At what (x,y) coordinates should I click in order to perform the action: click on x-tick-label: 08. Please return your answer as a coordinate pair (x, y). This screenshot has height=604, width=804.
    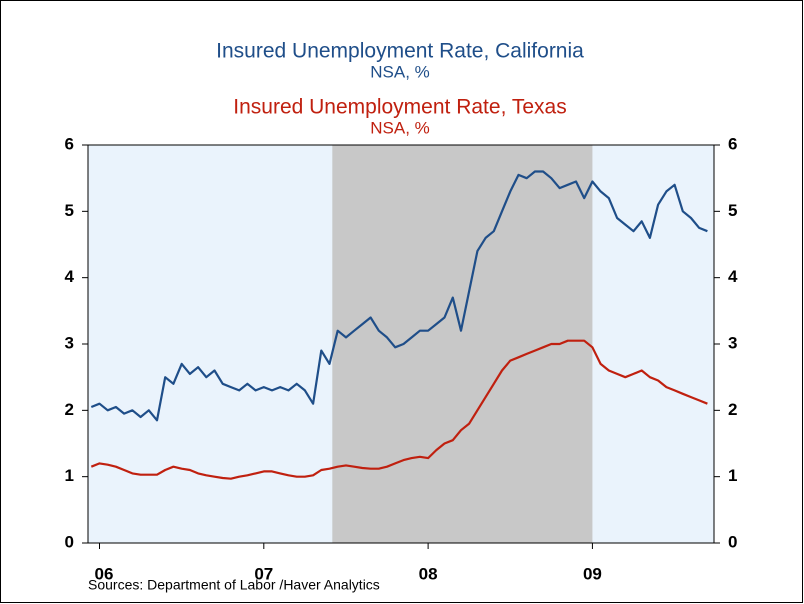
    Looking at the image, I should click on (428, 573).